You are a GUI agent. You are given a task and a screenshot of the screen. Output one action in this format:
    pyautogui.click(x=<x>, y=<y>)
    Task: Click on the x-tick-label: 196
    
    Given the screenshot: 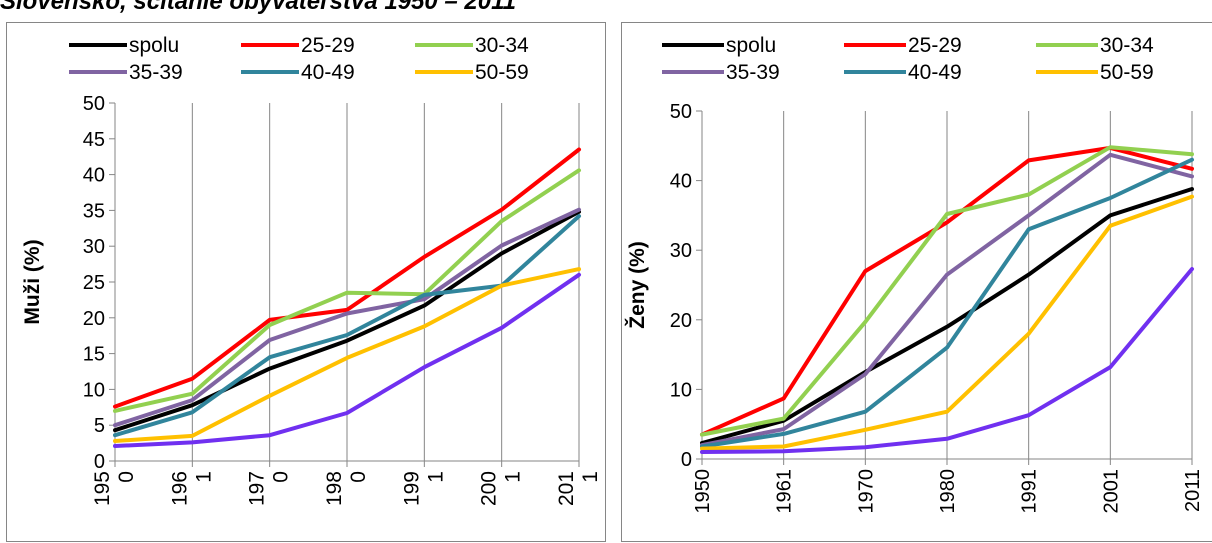 What is the action you would take?
    pyautogui.click(x=179, y=488)
    